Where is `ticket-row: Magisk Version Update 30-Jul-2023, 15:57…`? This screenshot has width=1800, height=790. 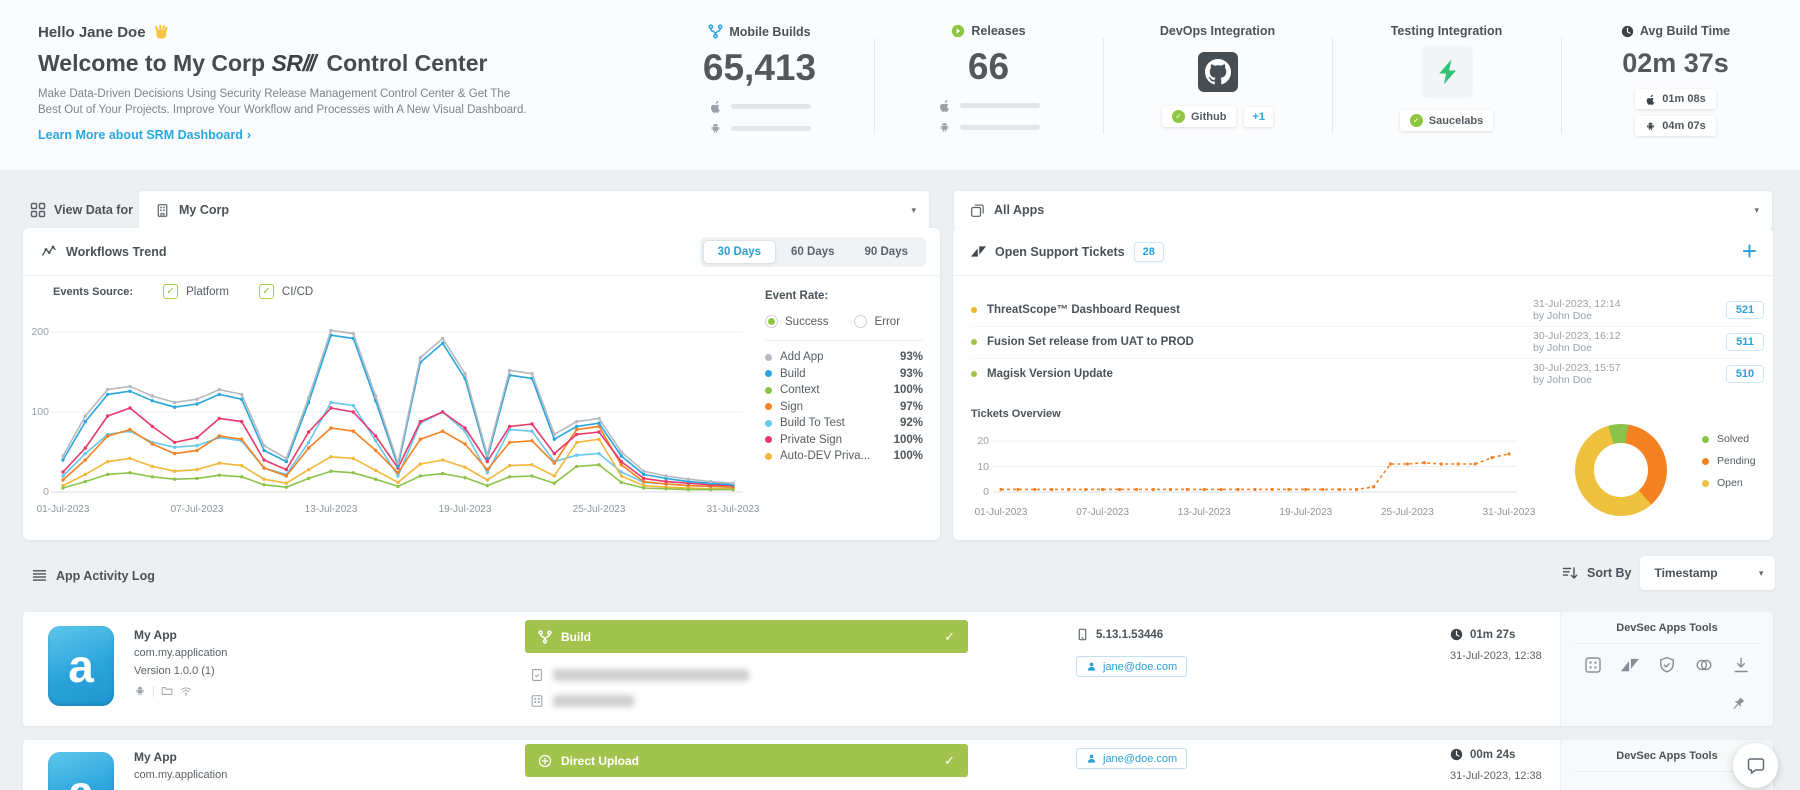 ticket-row: Magisk Version Update 30-Jul-2023, 15:57… is located at coordinates (1363, 374).